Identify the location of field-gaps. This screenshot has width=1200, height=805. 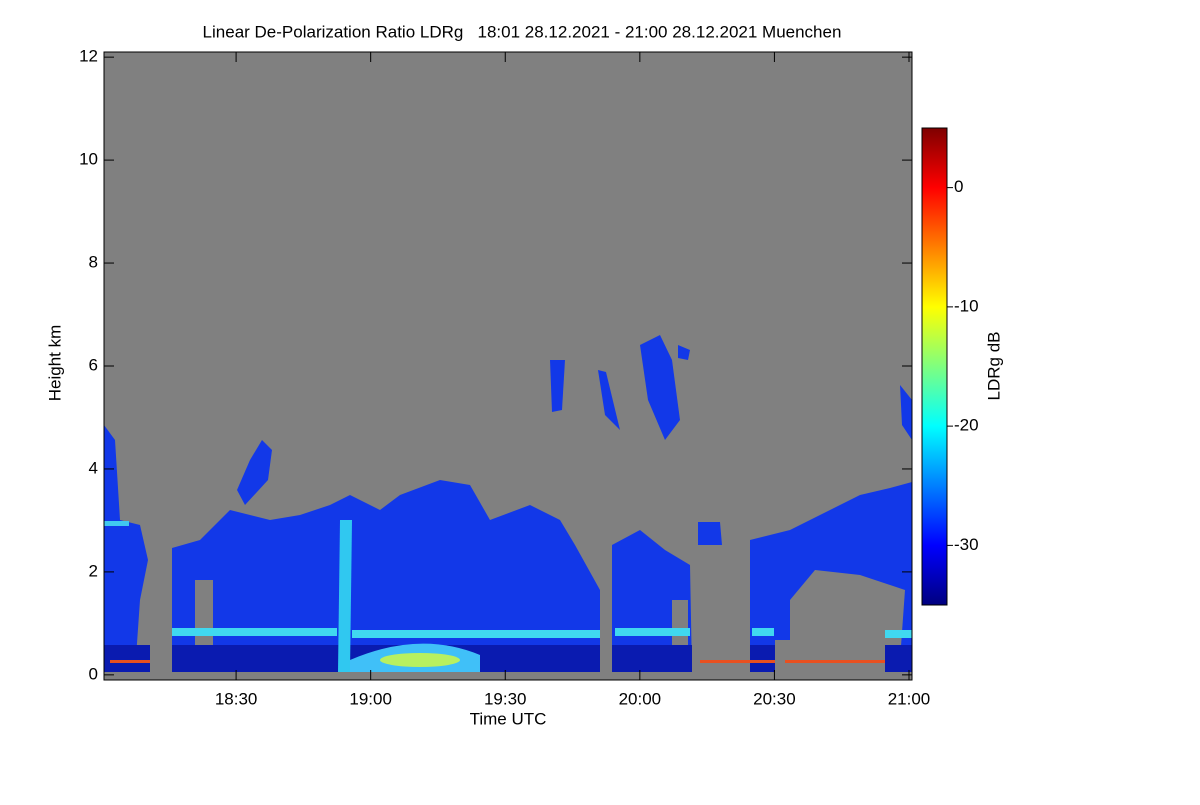
(550, 620).